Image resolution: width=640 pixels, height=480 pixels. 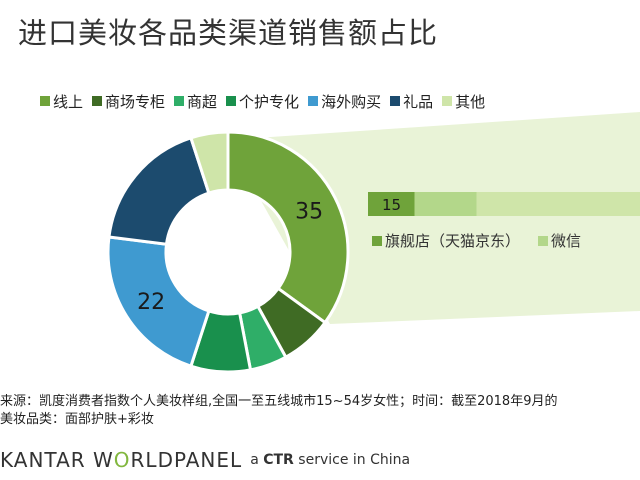 What do you see at coordinates (351, 101) in the screenshot?
I see `legend-label: 海外购买` at bounding box center [351, 101].